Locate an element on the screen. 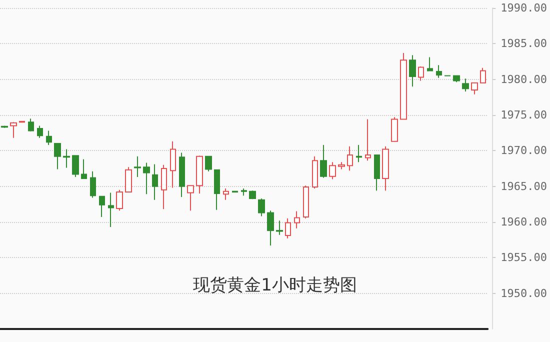  y-tick-label: 1955.00 is located at coordinates (523, 257).